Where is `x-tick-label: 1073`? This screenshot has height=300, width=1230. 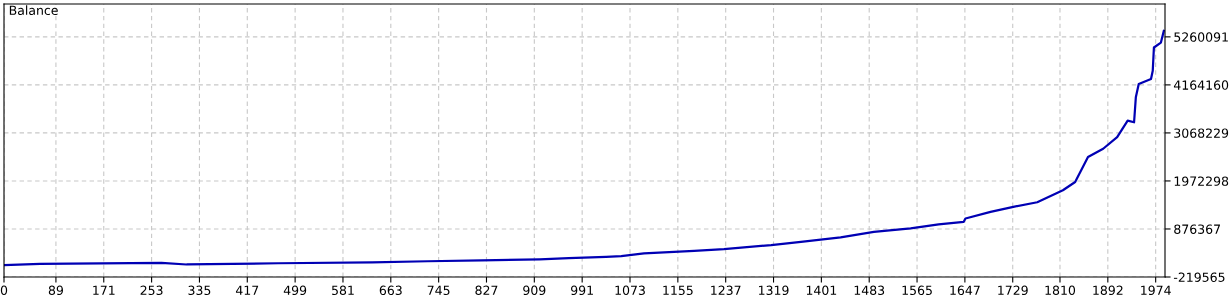
x-tick-label: 1073 is located at coordinates (630, 290).